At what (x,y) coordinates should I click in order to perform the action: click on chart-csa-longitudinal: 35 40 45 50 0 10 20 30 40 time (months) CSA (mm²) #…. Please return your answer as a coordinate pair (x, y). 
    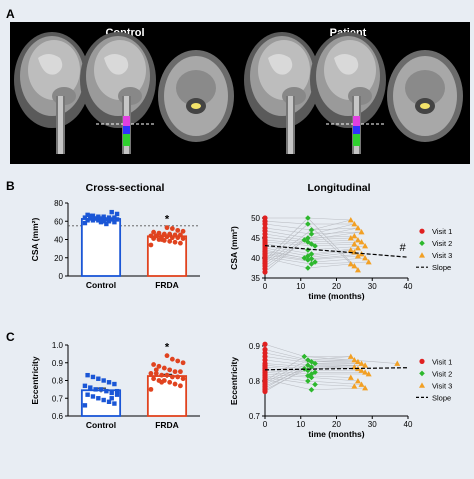
    Looking at the image, I should click on (340, 257).